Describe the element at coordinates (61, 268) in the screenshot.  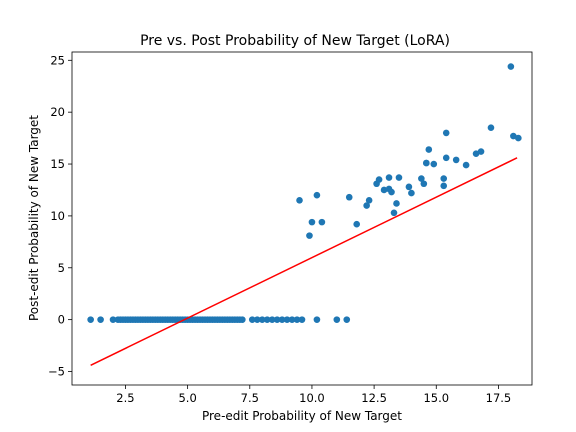
I see `y-tick-label: 5` at that location.